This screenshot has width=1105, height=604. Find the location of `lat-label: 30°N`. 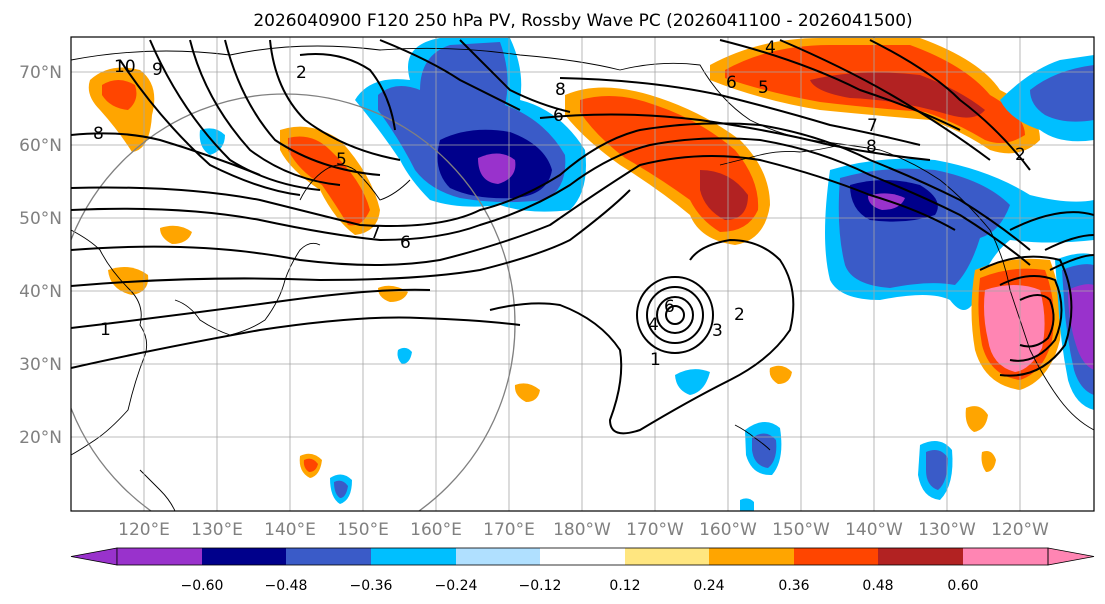

lat-label: 30°N is located at coordinates (40, 365).